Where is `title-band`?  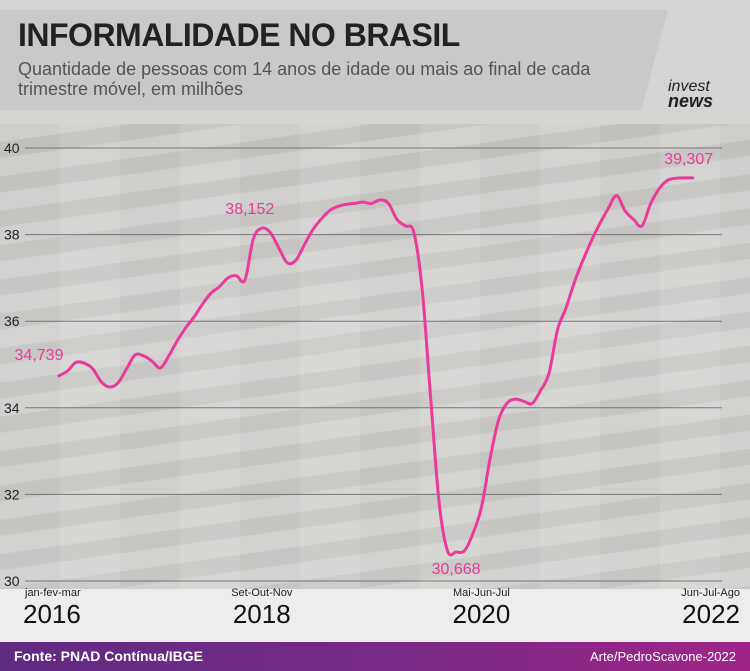
title-band is located at coordinates (334, 60).